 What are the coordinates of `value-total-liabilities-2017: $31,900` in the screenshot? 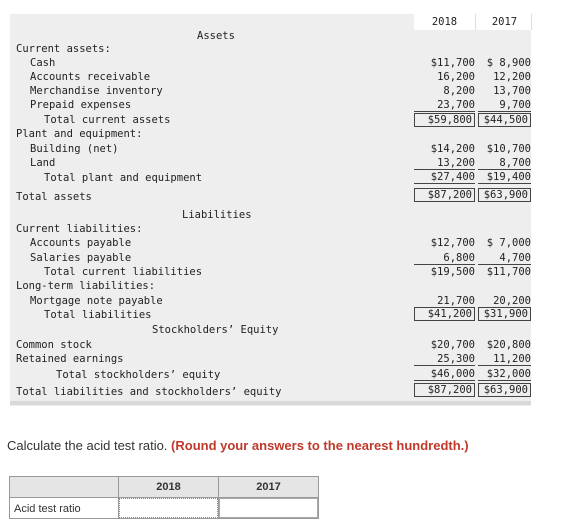 It's located at (504, 314).